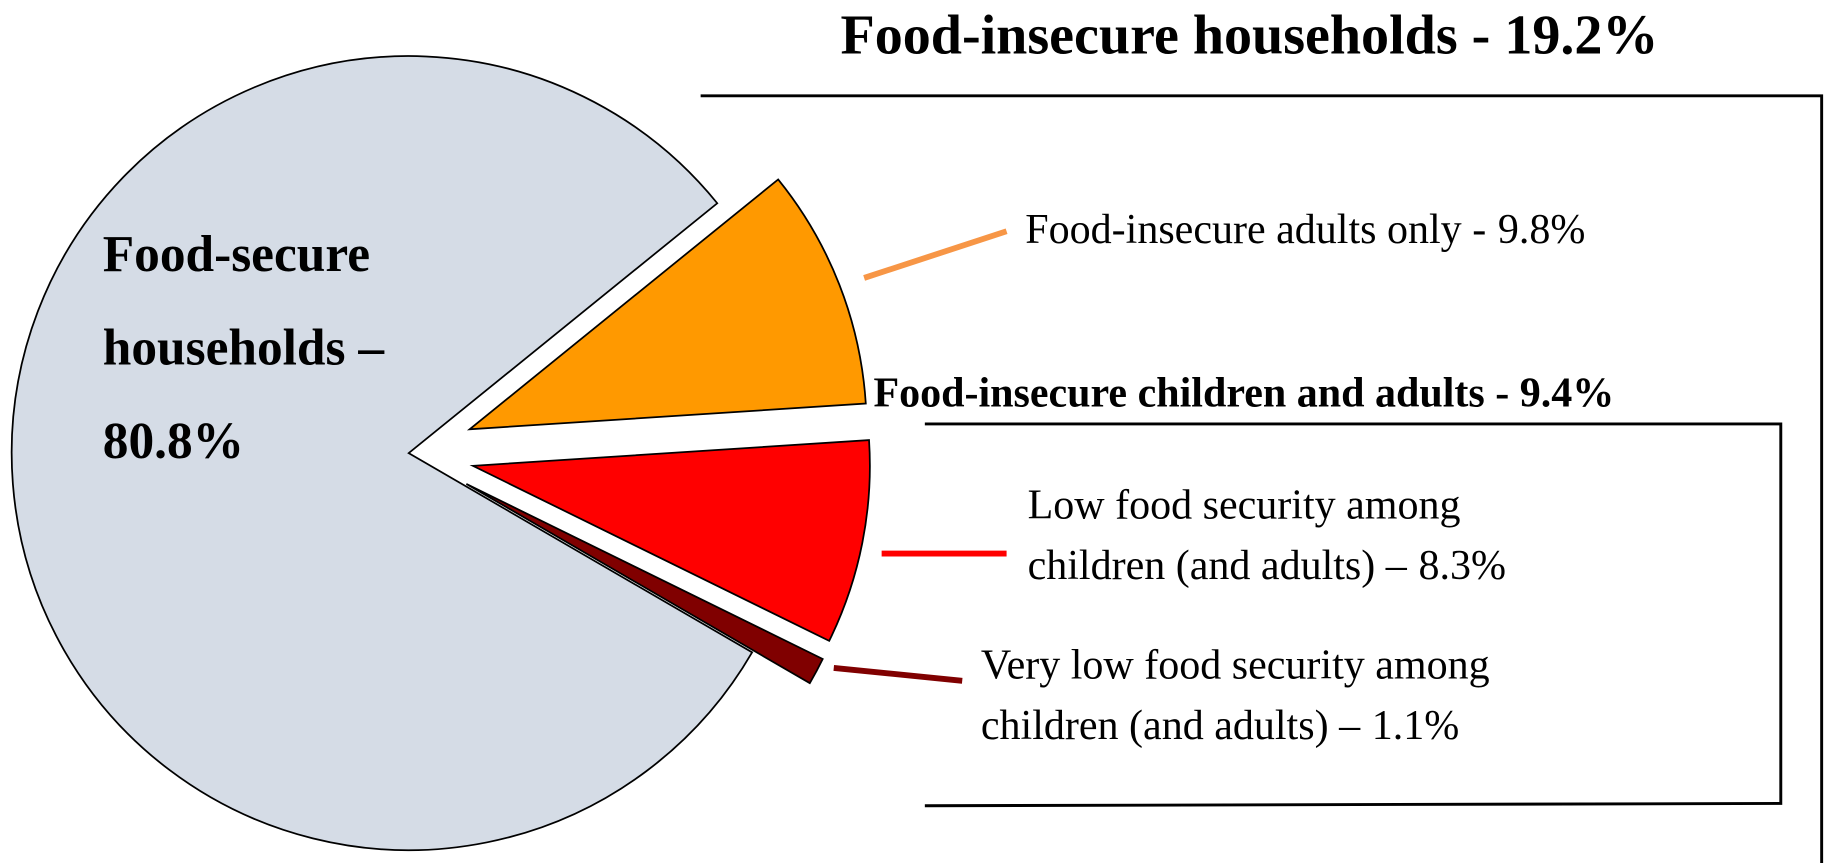 This screenshot has width=1831, height=863. I want to click on slice-label: Food-secure households – 80.8%, so click(244, 348).